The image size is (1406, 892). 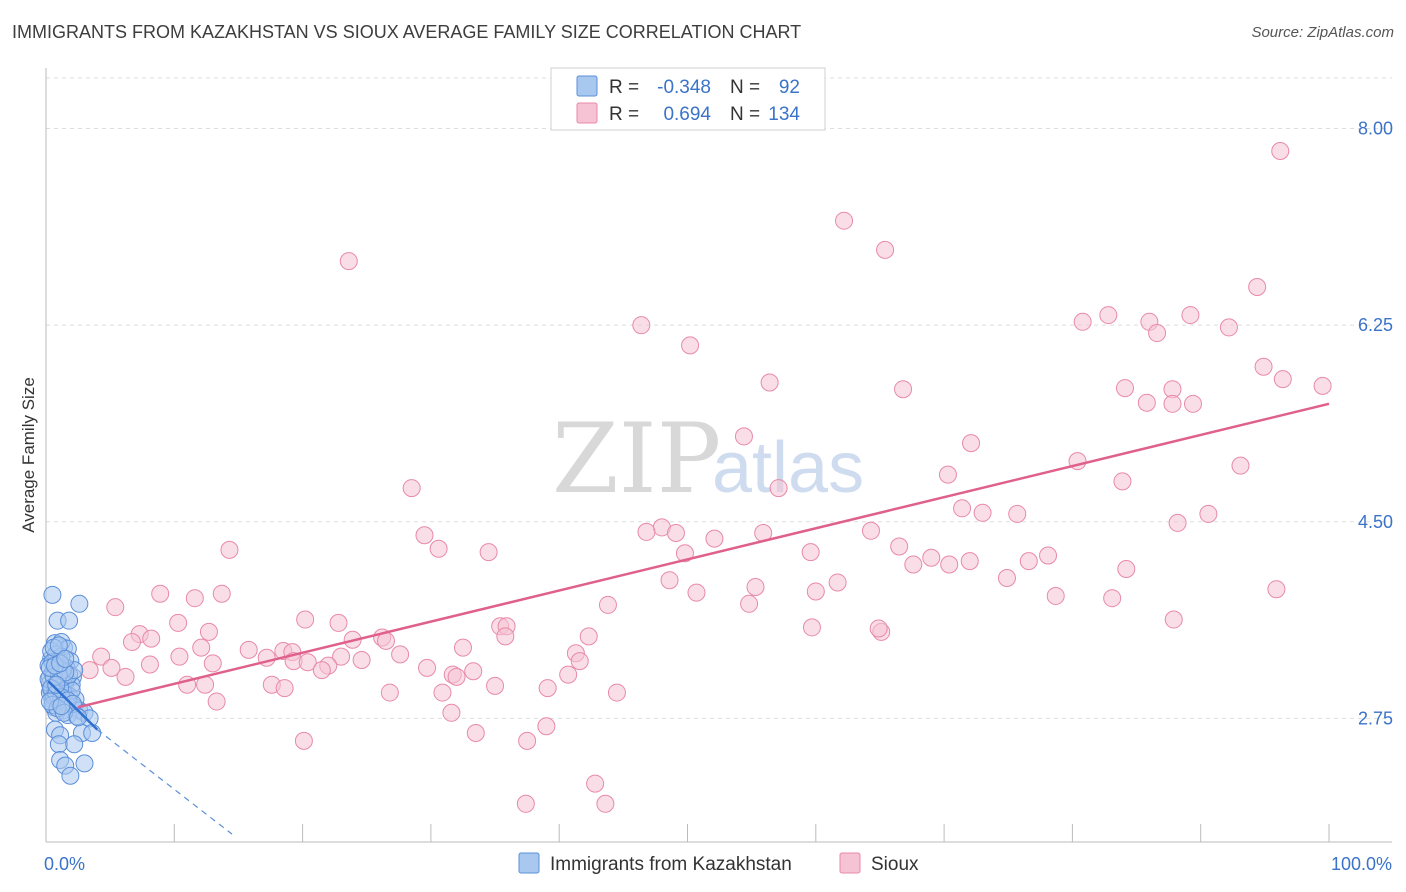 What do you see at coordinates (1375, 325) in the screenshot?
I see `y-tick-label: 6.25` at bounding box center [1375, 325].